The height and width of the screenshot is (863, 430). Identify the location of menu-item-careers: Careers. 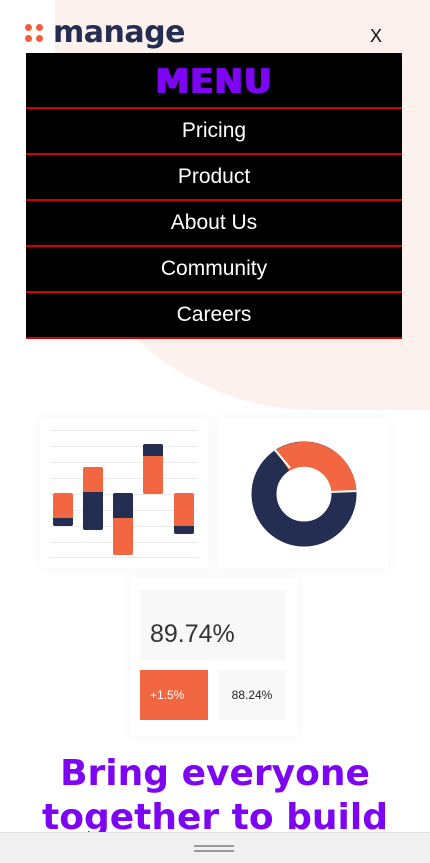
(214, 316).